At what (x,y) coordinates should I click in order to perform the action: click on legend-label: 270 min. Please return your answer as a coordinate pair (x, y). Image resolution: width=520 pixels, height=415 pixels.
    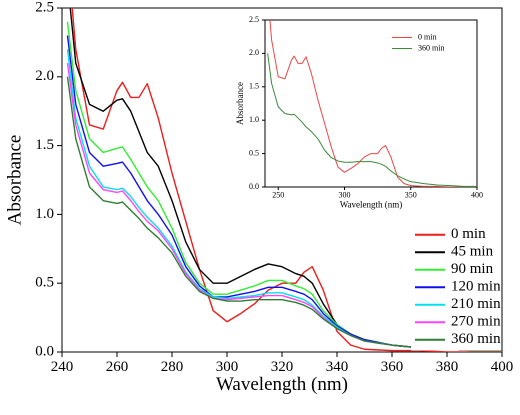
    Looking at the image, I should click on (476, 322).